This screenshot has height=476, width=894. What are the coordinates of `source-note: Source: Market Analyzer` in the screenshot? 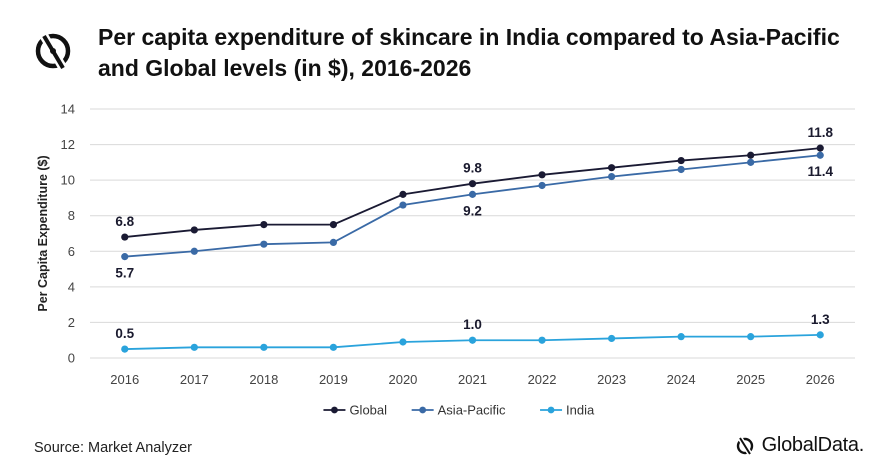 It's located at (113, 448).